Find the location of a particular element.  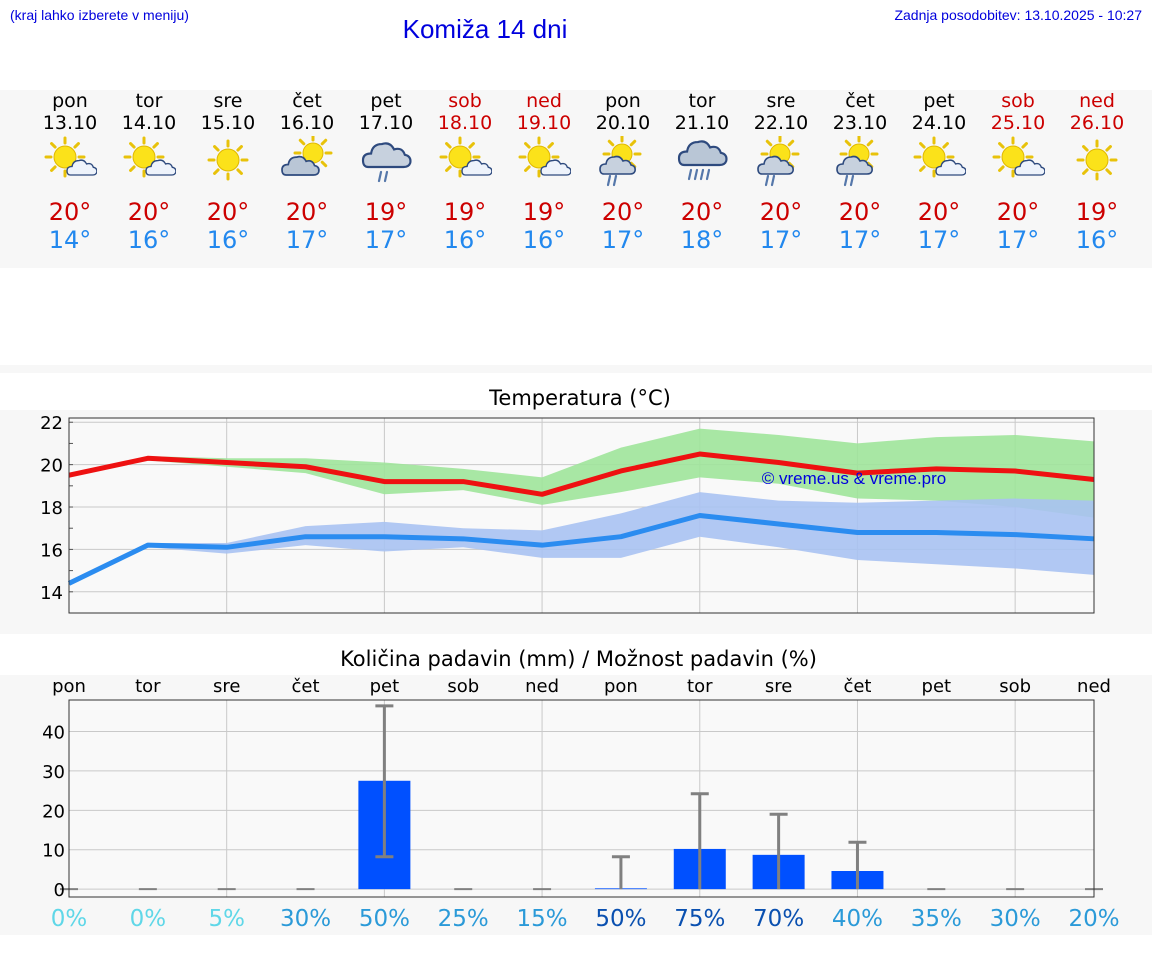

precipitation-probability: 25% is located at coordinates (463, 919).